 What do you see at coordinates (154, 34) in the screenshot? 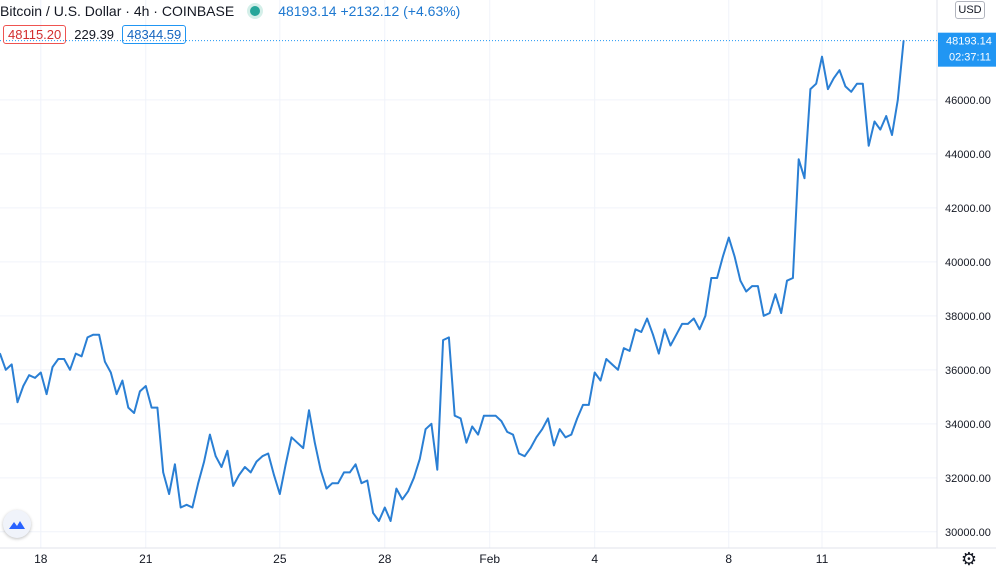
I see `buy-price-button: 48344.59` at bounding box center [154, 34].